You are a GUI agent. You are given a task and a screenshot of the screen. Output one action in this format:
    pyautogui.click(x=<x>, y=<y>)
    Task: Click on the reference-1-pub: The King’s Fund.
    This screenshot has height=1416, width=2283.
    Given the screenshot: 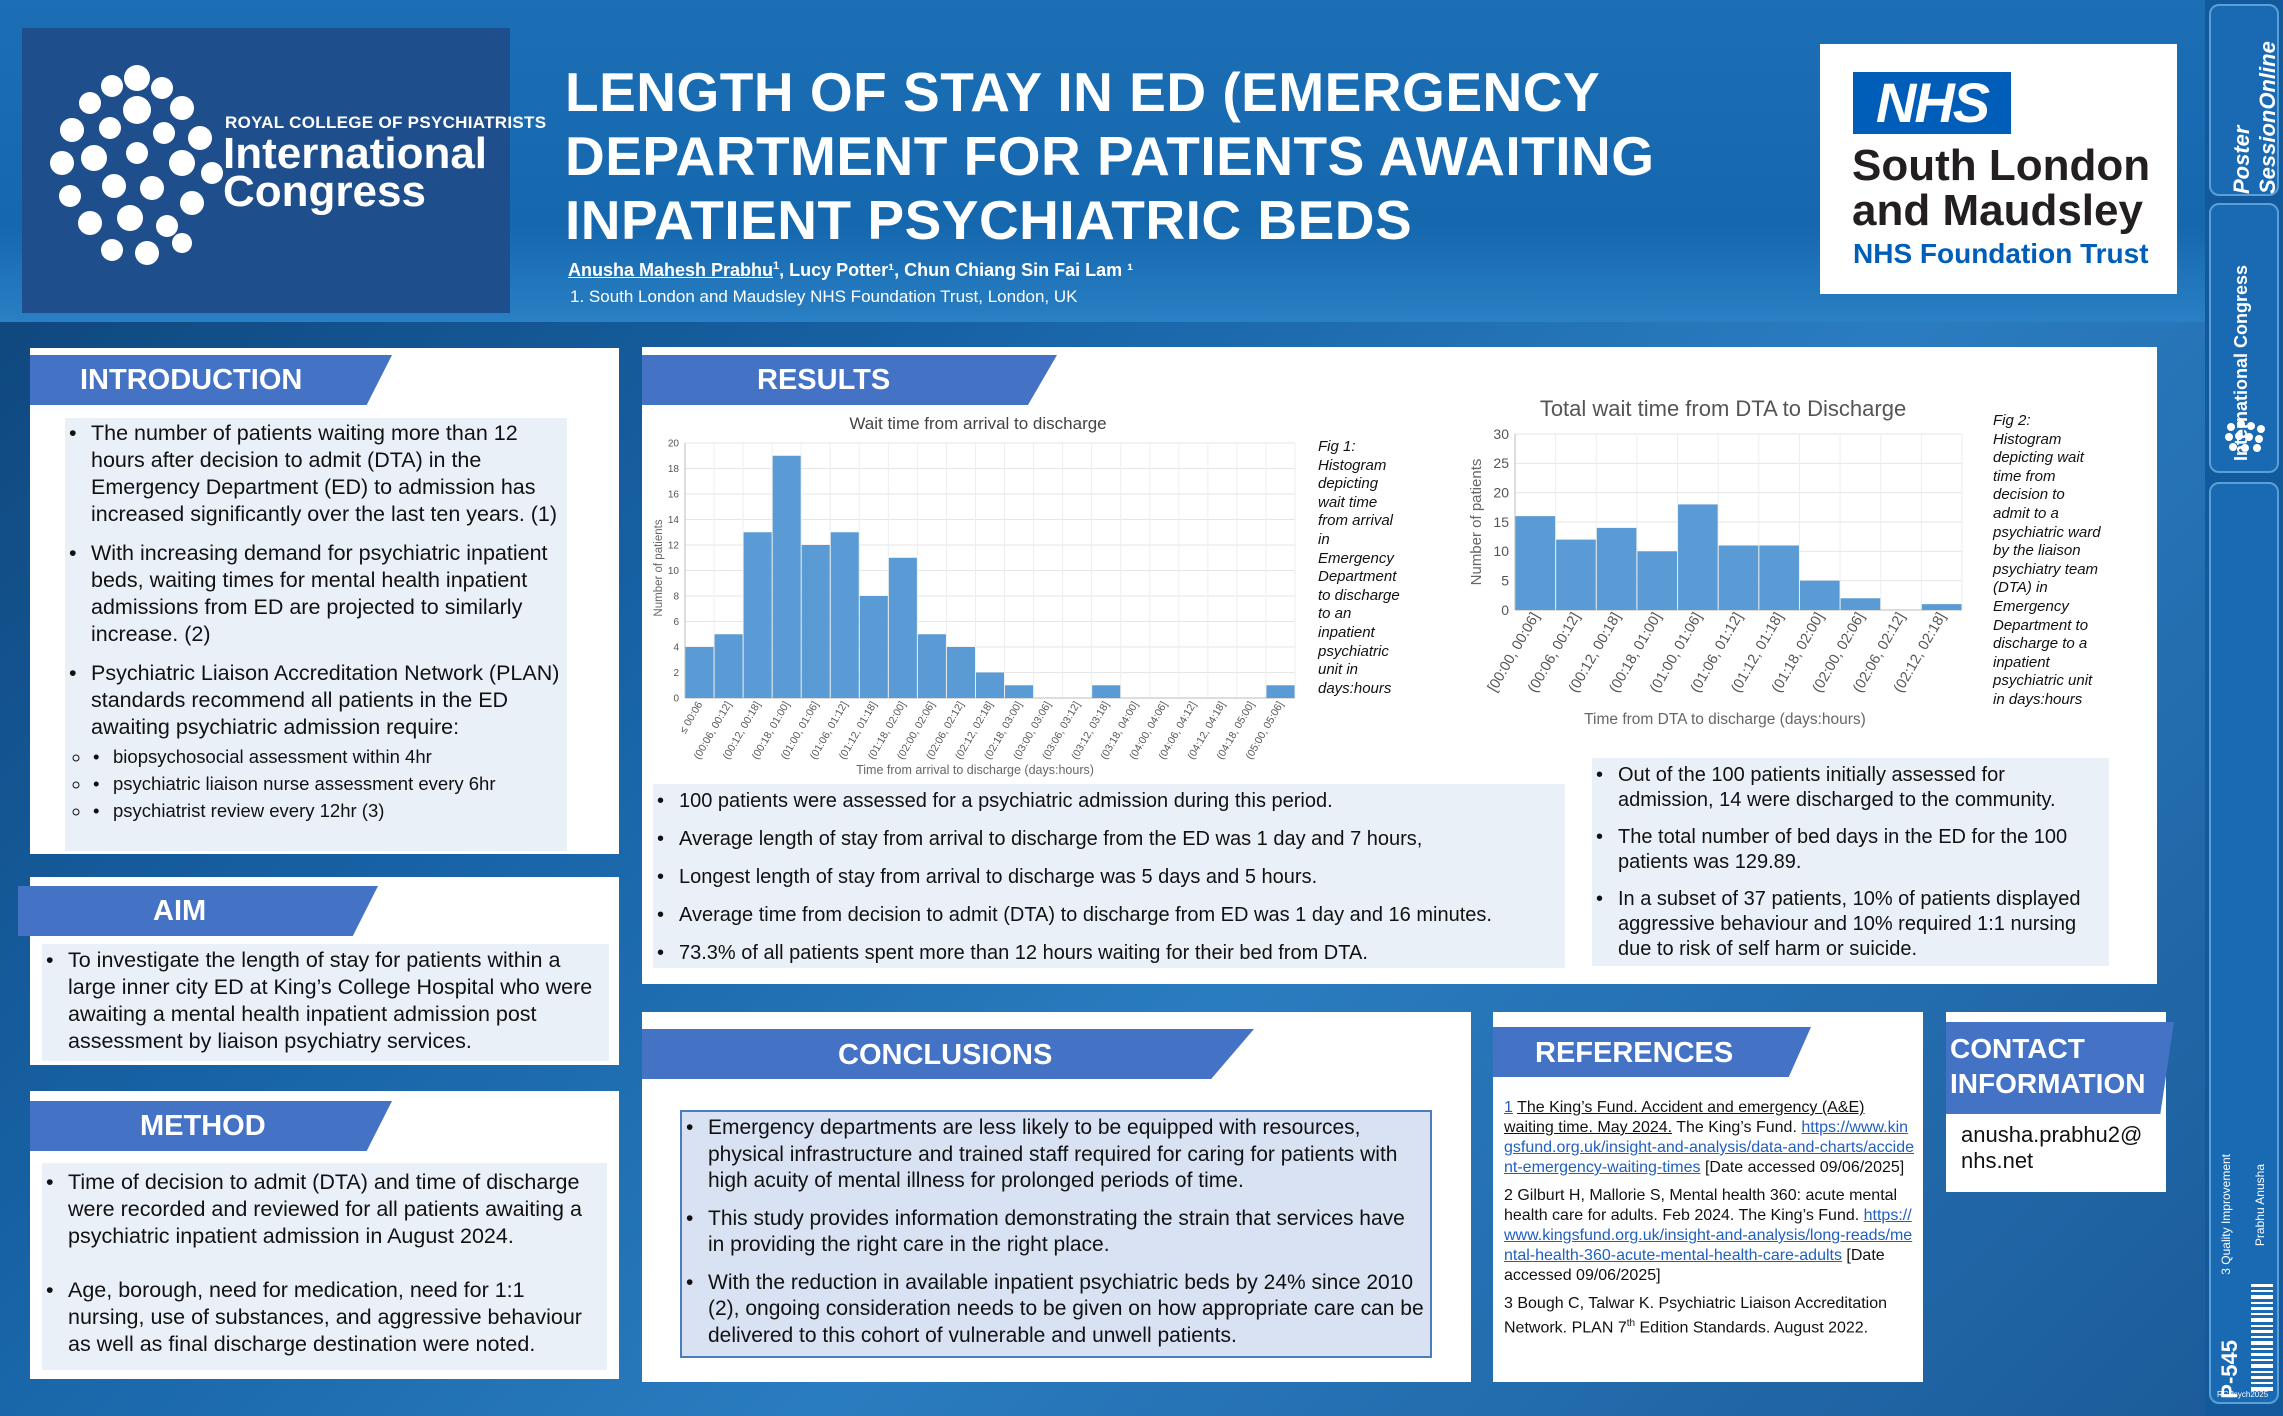 What is the action you would take?
    pyautogui.click(x=1734, y=1127)
    